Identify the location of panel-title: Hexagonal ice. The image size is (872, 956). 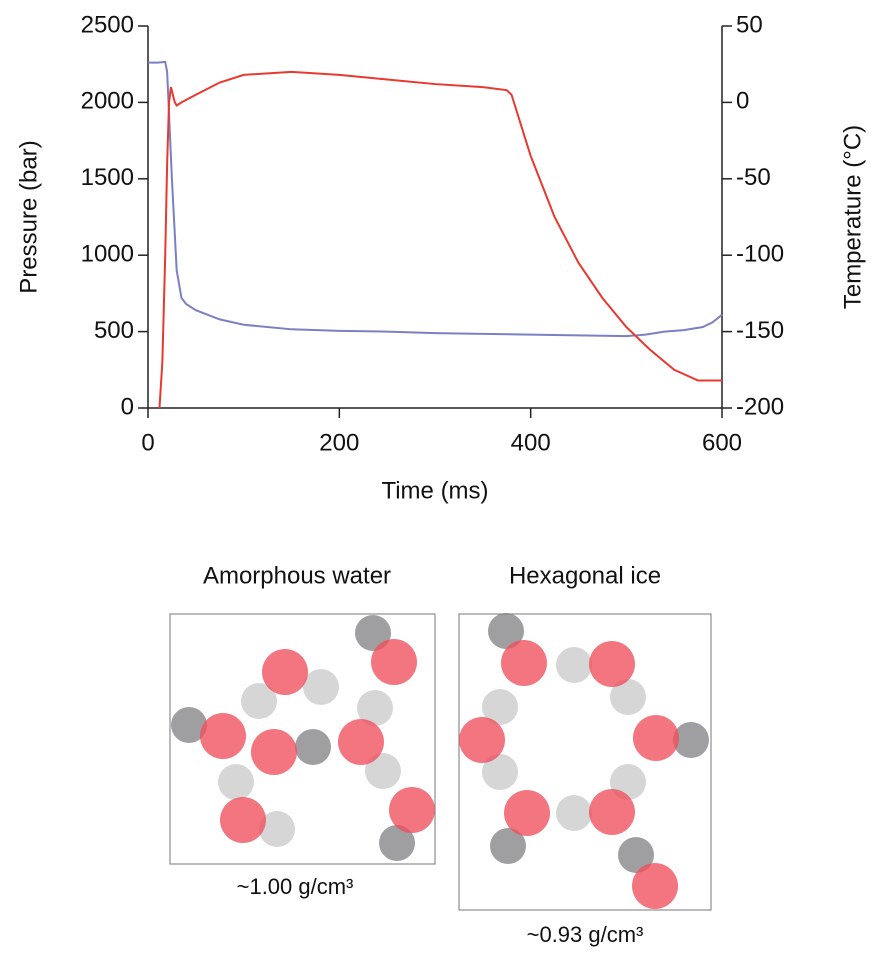
(585, 575).